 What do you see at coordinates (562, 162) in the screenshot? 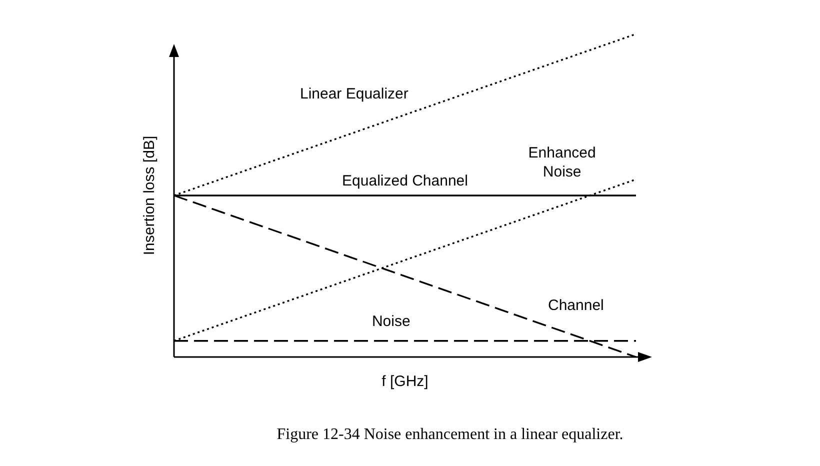
I see `series-label: Enhanced Noise` at bounding box center [562, 162].